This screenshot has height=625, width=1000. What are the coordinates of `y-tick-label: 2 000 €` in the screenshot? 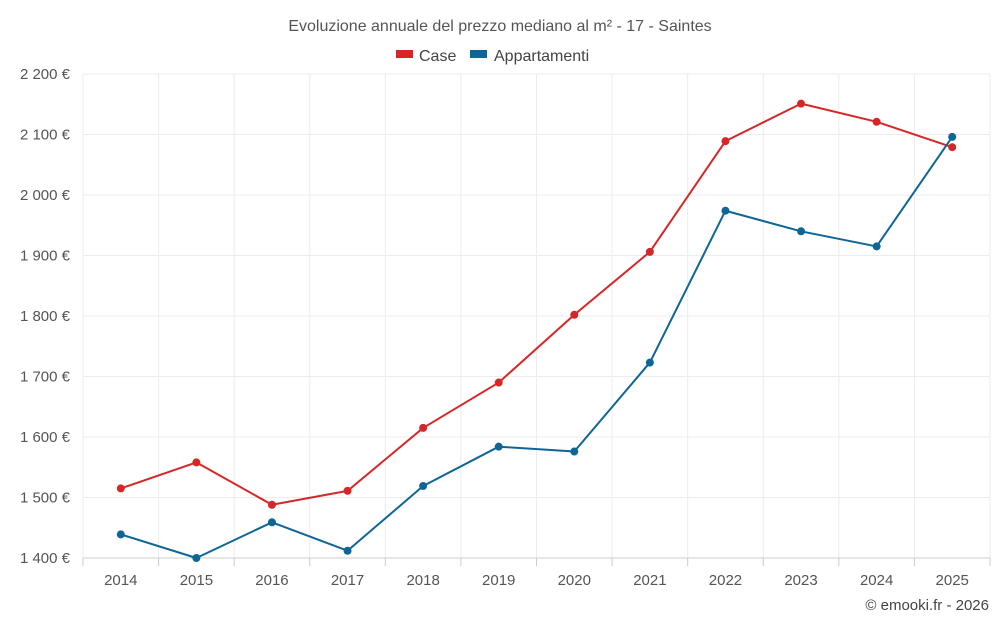 It's located at (45, 195).